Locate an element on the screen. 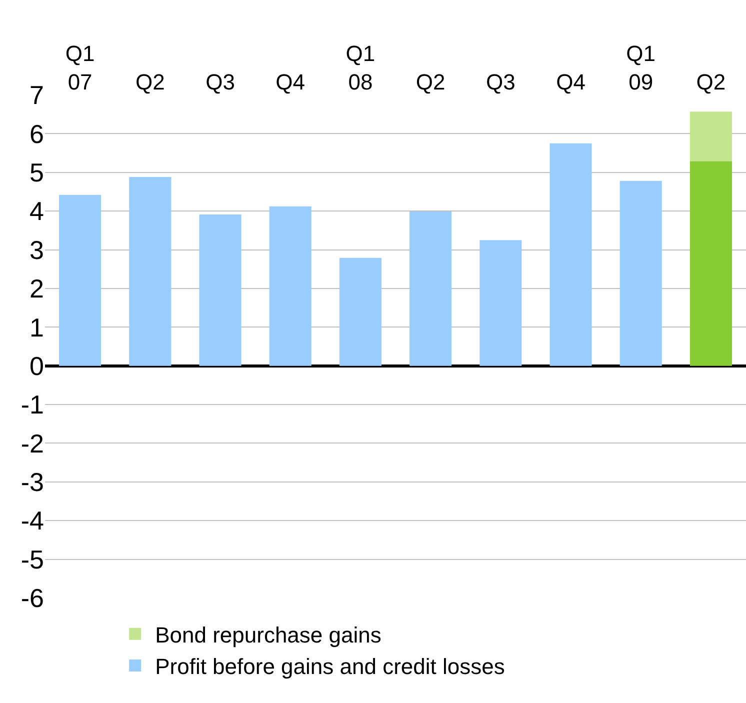 Image resolution: width=746 pixels, height=703 pixels. y-tick-label: -3 is located at coordinates (32, 482).